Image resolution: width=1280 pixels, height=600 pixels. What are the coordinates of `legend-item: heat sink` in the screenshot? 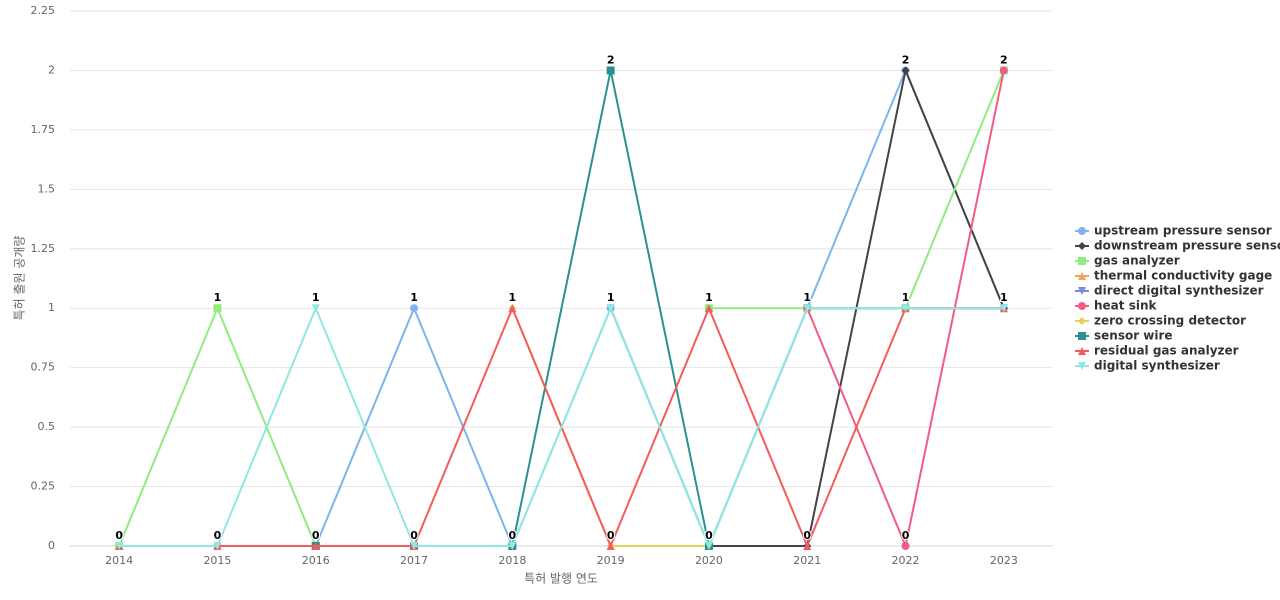 It's located at (1116, 306).